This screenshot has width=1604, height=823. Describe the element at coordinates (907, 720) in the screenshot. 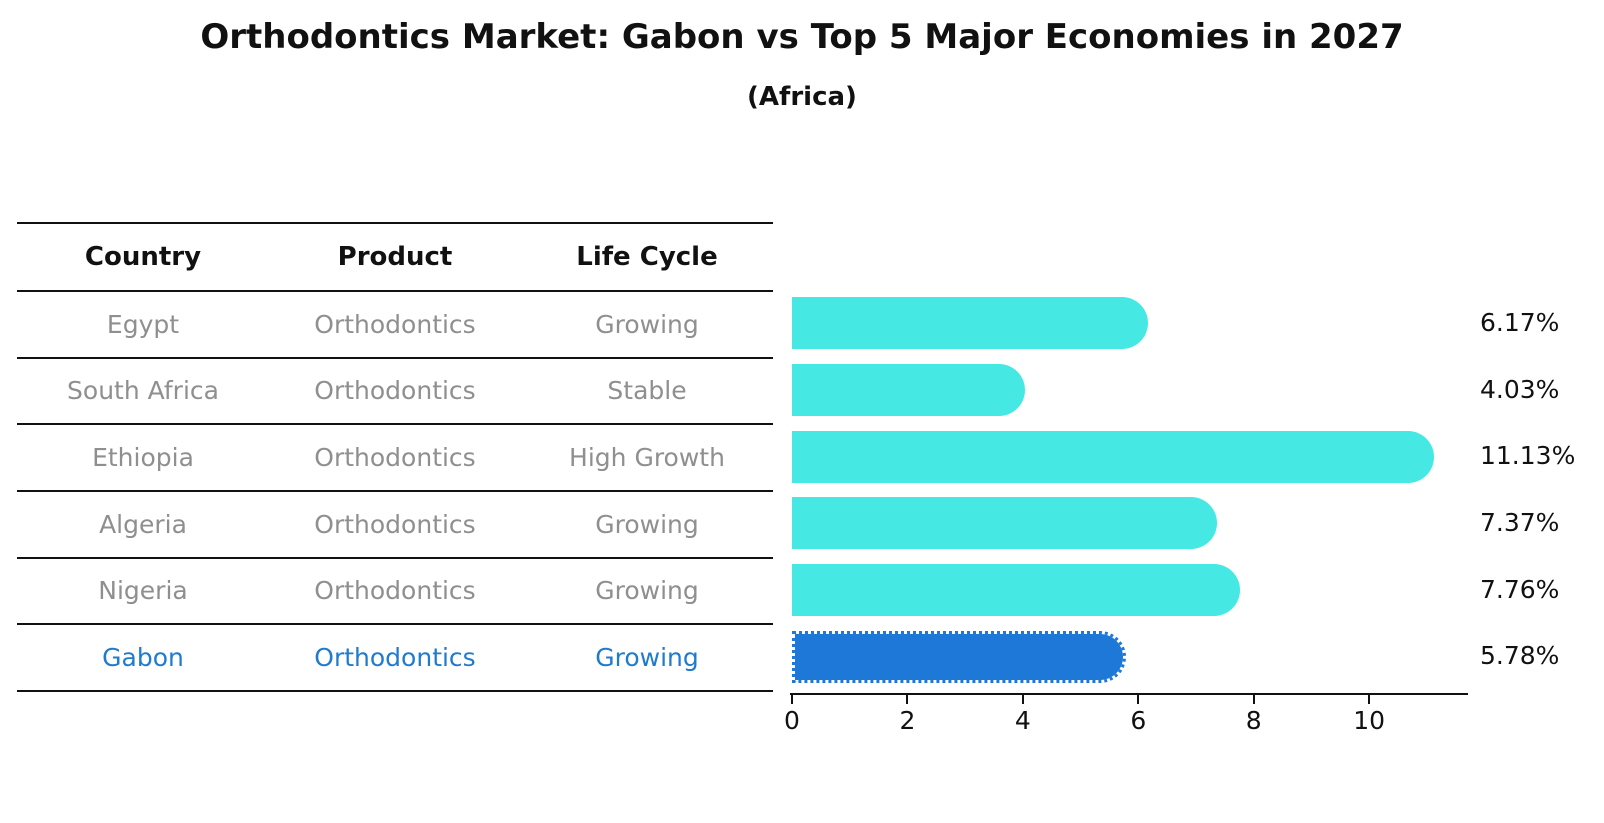

I see `x-axis-tick-label: 2` at that location.